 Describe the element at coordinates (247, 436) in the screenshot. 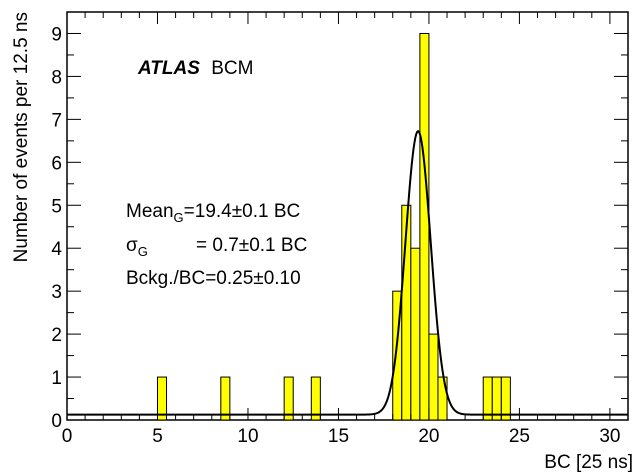

I see `x-tick-label: 10` at that location.